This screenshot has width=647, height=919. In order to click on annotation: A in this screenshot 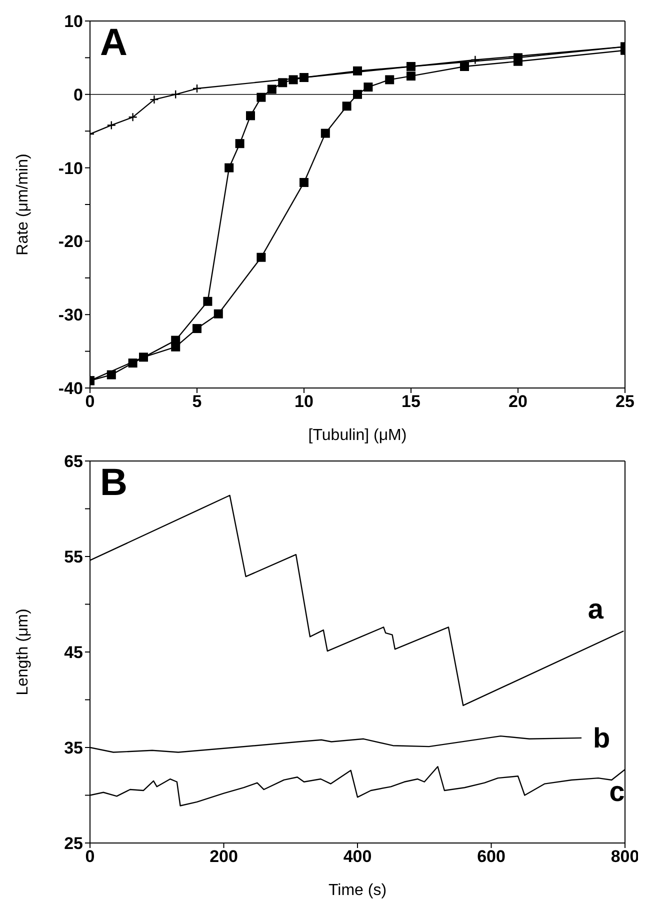, I will do `click(114, 43)`.